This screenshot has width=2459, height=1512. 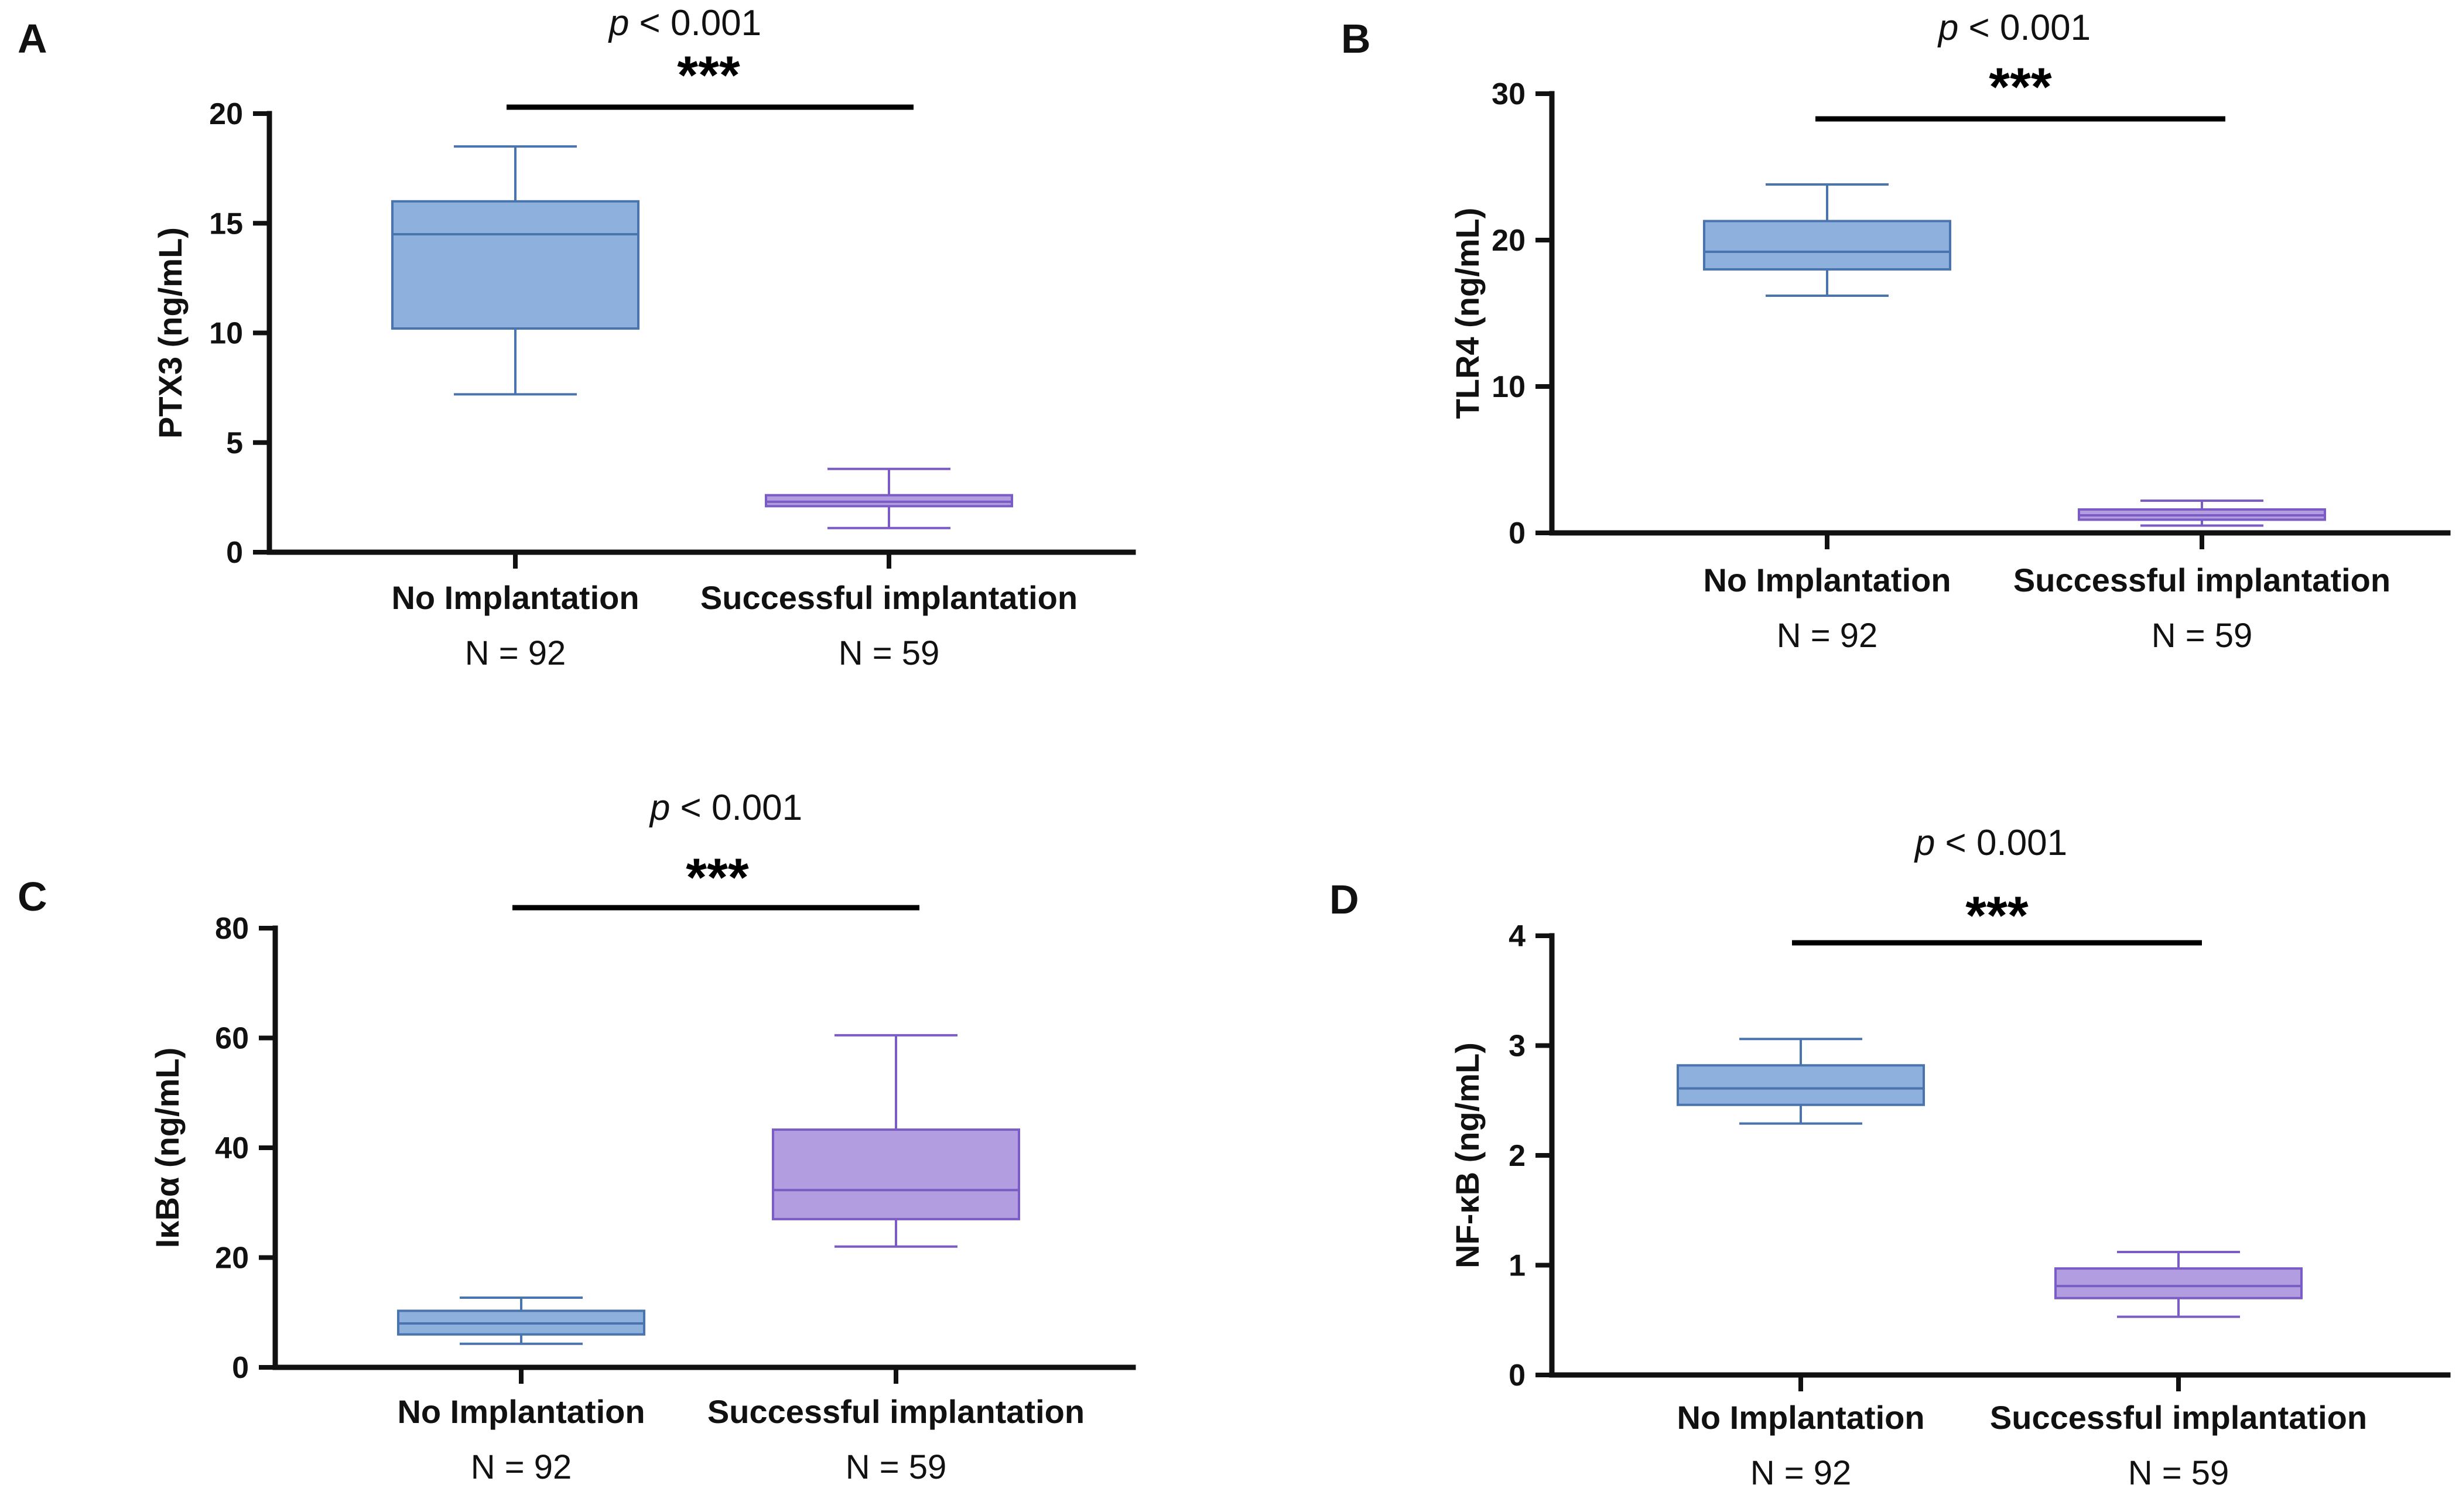 What do you see at coordinates (1517, 1046) in the screenshot?
I see `y-tick-label: 3` at bounding box center [1517, 1046].